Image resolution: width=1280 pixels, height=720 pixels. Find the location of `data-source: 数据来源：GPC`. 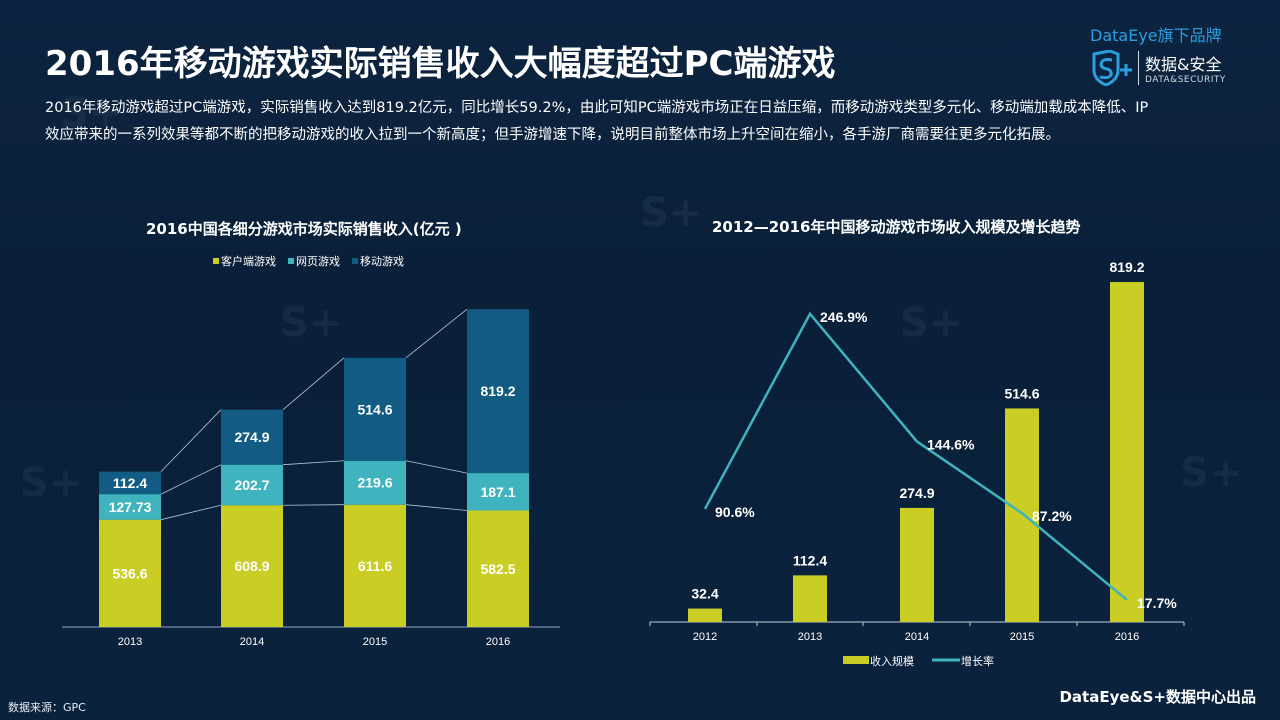

data-source: 数据来源：GPC is located at coordinates (47, 707).